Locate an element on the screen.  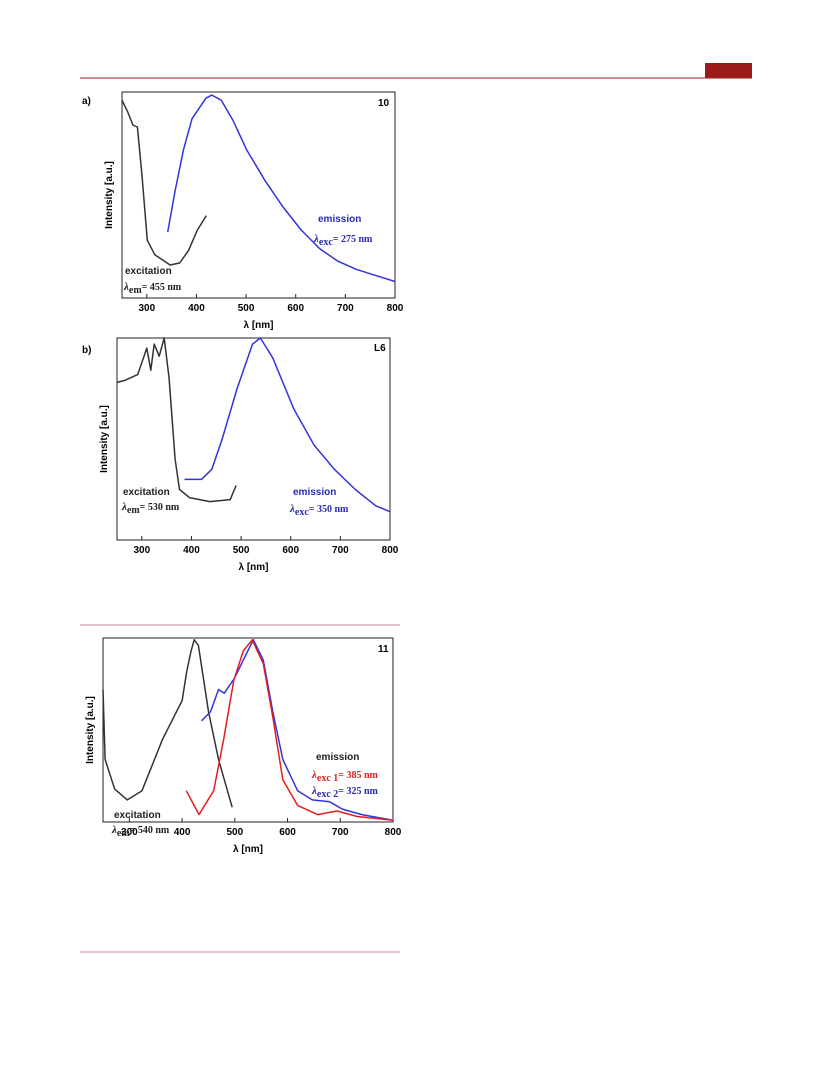
annotation-text: = 275 nm is located at coordinates (353, 239).